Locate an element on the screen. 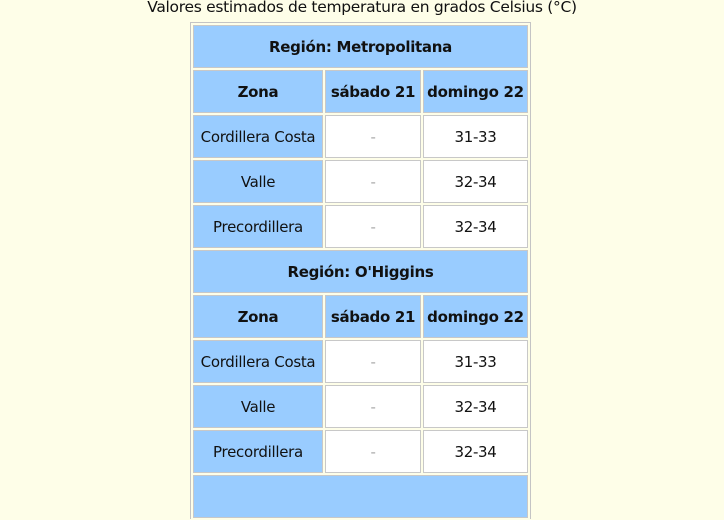 Image resolution: width=724 pixels, height=520 pixels. next-region-row is located at coordinates (360, 496).